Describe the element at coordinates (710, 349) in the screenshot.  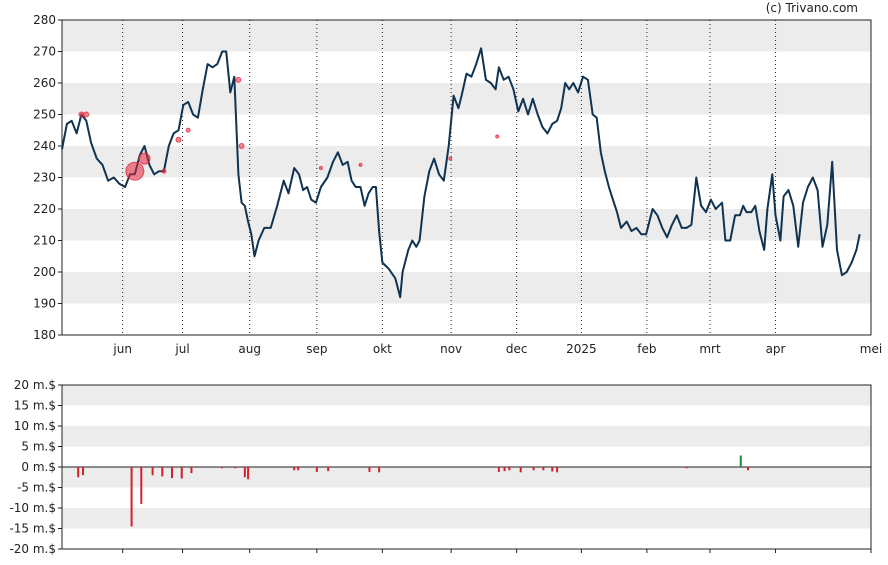
I see `x-tick-label: mrt` at that location.